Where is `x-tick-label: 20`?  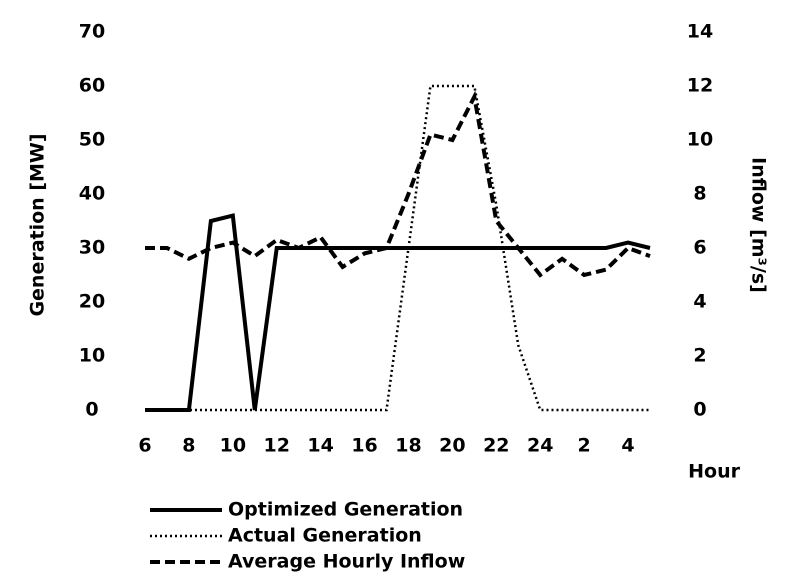
x-tick-label: 20 is located at coordinates (452, 446).